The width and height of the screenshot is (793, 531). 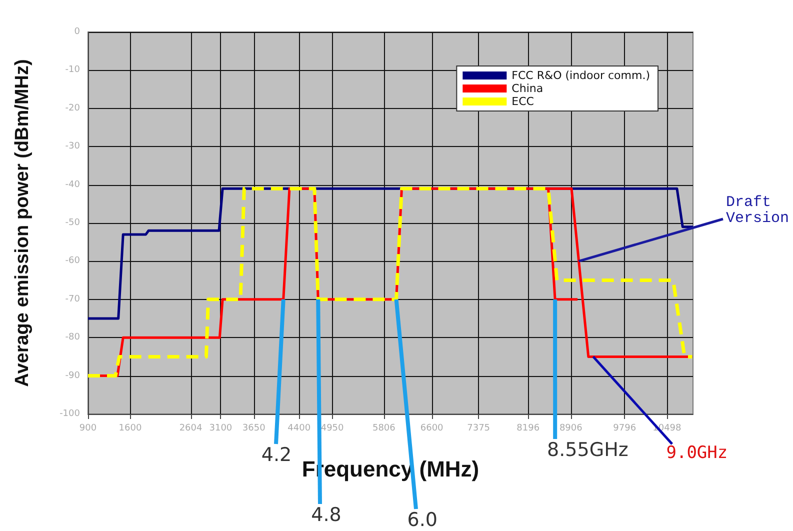 What do you see at coordinates (72, 223) in the screenshot?
I see `y-tick-label: -50` at bounding box center [72, 223].